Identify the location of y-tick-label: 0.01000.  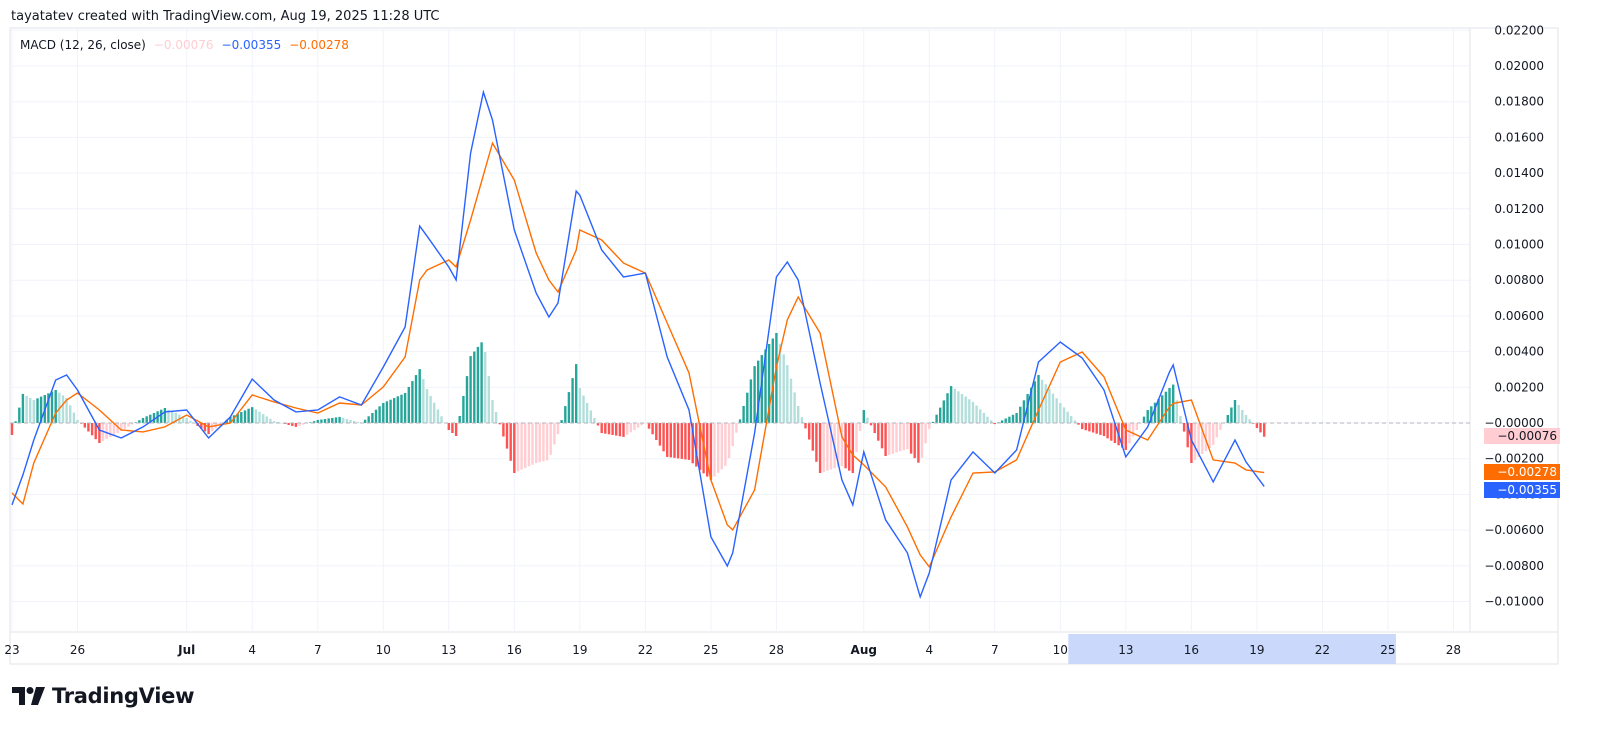
(1519, 245).